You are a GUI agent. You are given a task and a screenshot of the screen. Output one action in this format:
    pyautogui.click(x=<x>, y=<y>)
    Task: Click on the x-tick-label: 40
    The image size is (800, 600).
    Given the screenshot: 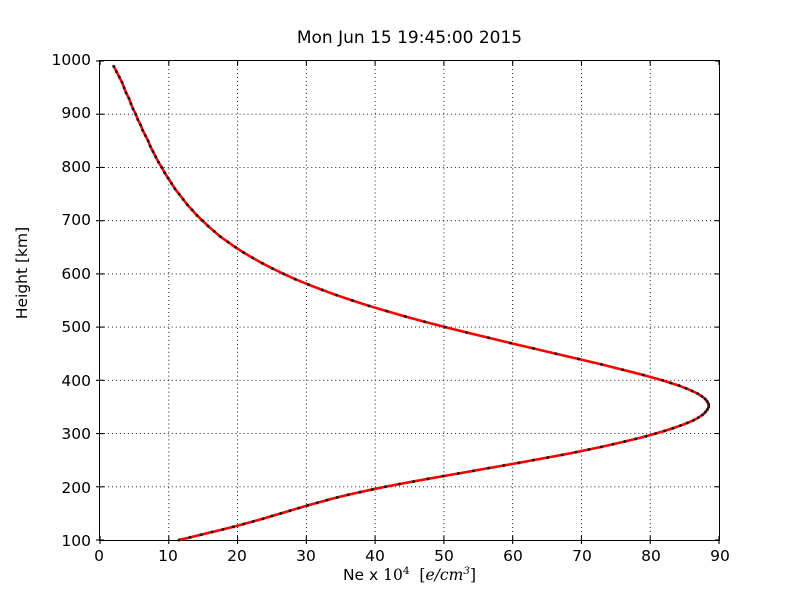 What is the action you would take?
    pyautogui.click(x=375, y=556)
    